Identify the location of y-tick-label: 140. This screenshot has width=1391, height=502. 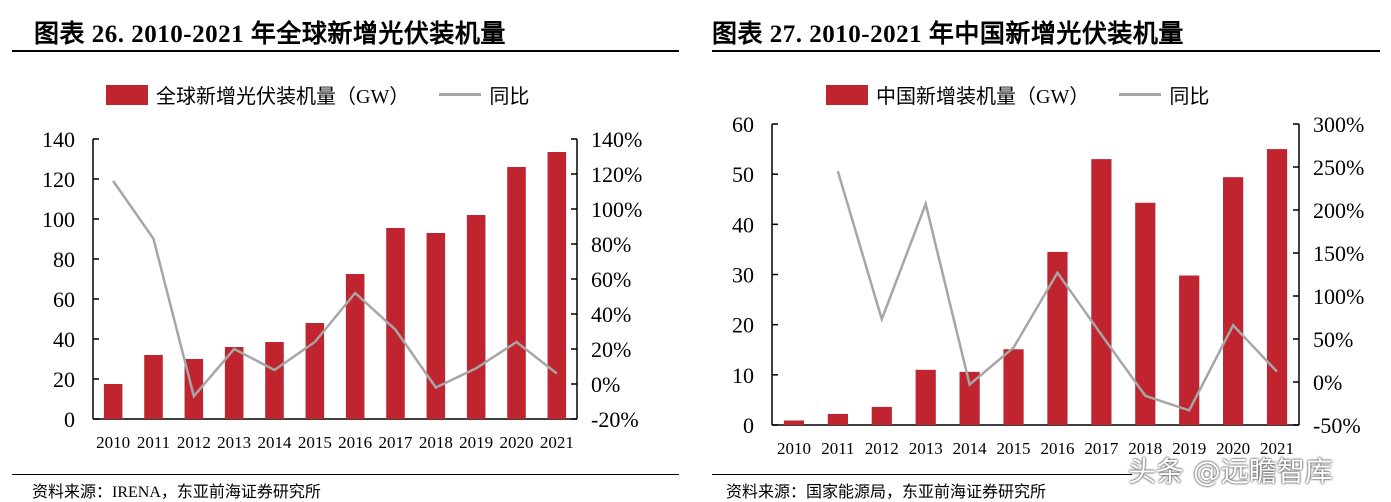
(58, 139).